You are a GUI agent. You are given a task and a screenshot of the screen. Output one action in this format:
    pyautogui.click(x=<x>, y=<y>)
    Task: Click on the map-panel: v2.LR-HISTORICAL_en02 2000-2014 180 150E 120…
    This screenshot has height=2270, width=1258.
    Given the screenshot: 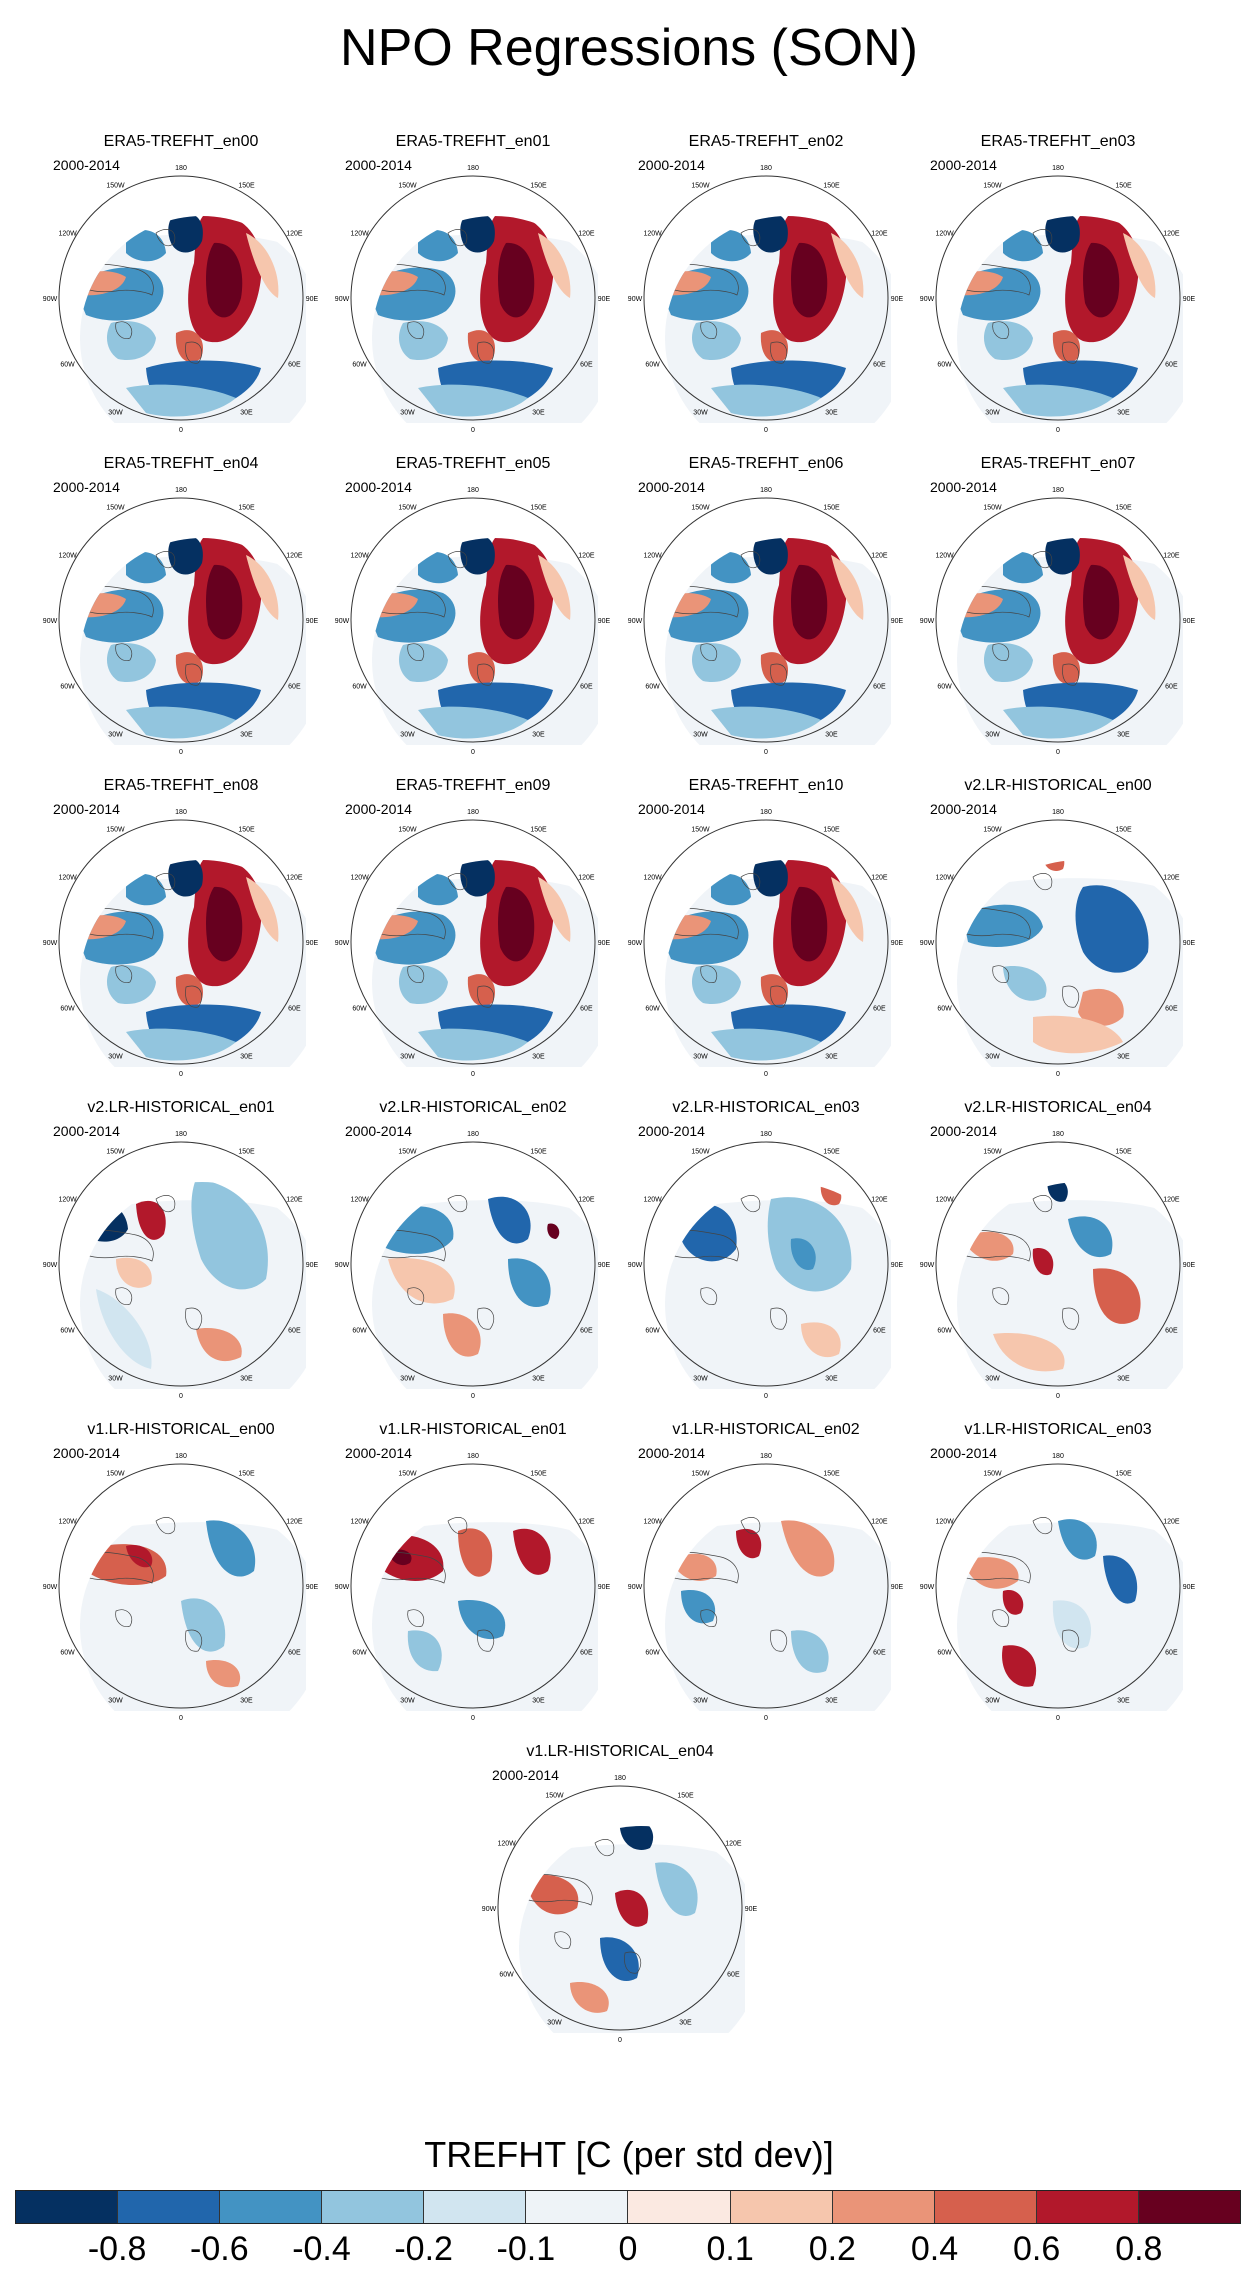 What is the action you would take?
    pyautogui.click(x=473, y=1249)
    